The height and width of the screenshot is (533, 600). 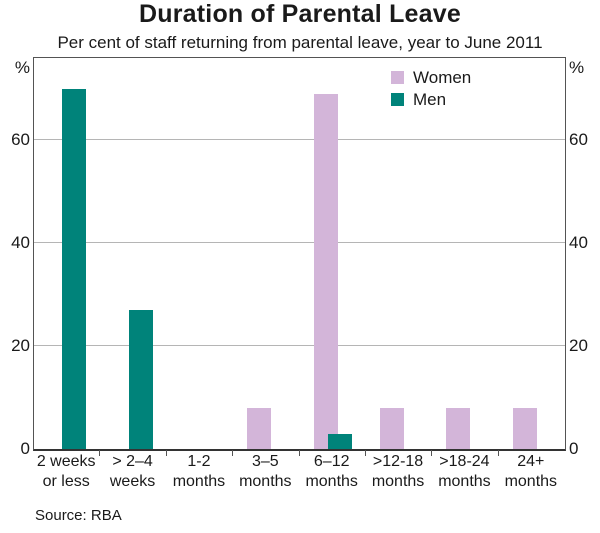 What do you see at coordinates (66, 472) in the screenshot?
I see `x-tick-label: 2 weeks or less` at bounding box center [66, 472].